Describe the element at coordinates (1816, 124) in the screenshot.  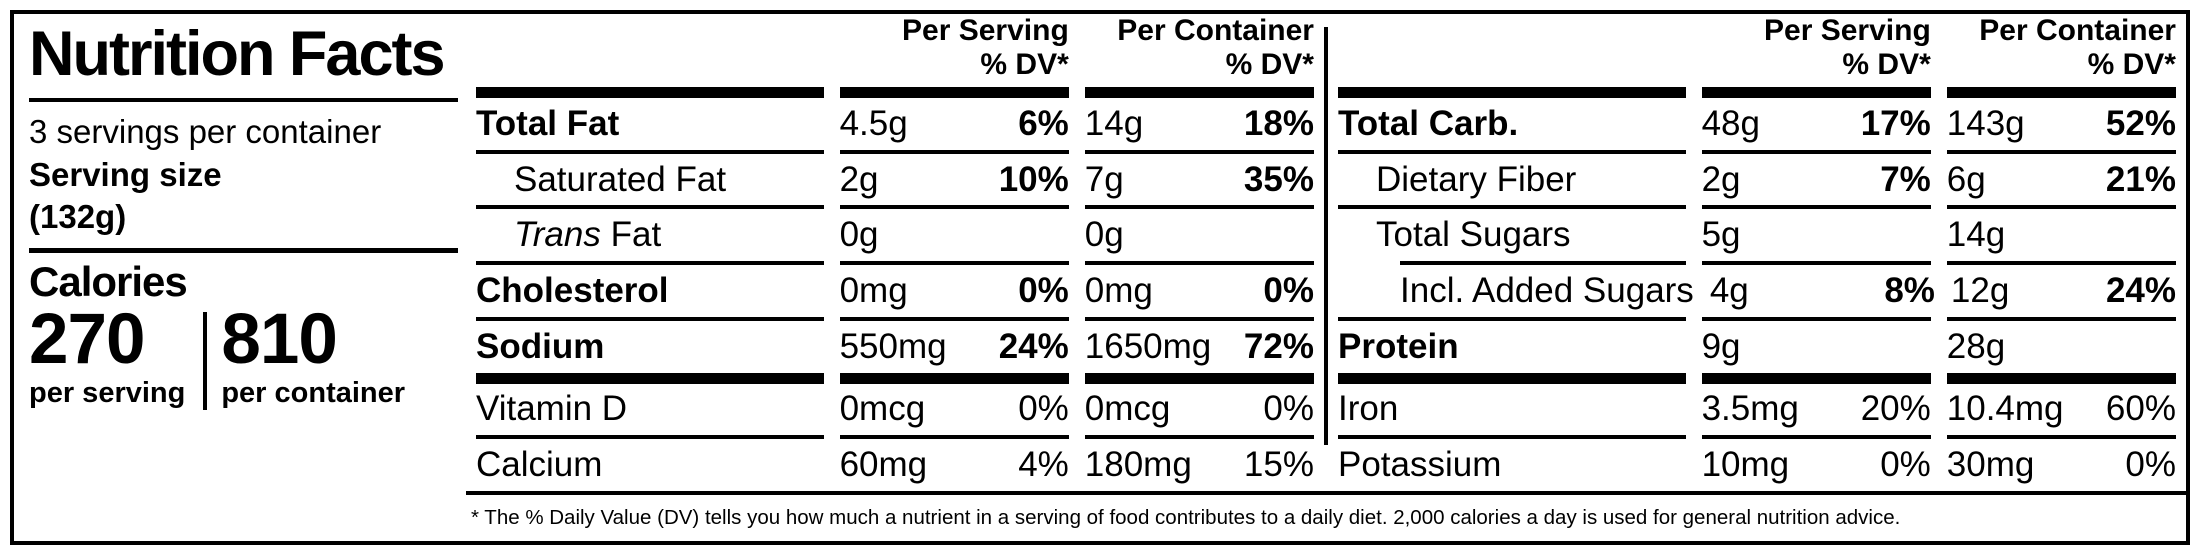
I see `per-serving-values: 48g 17%` at that location.